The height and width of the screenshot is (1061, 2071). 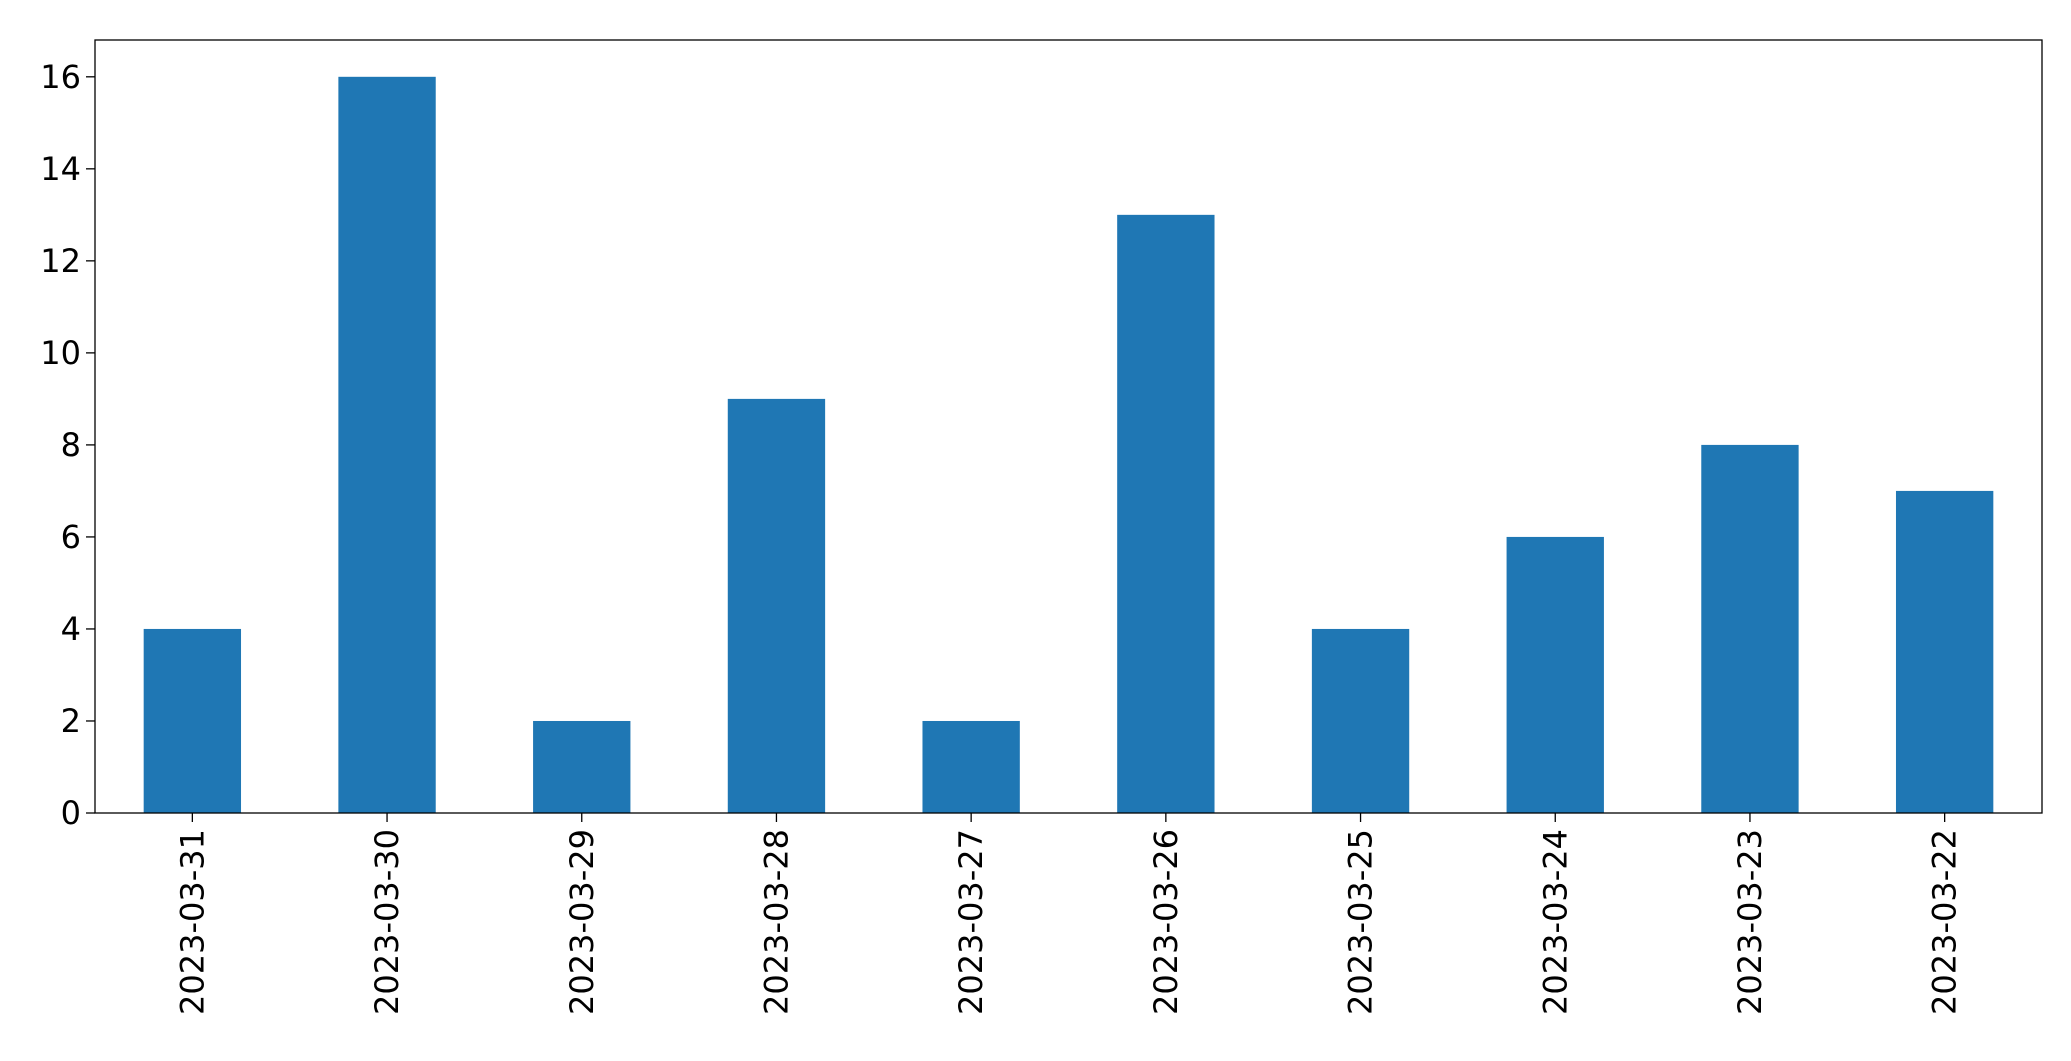 I want to click on y-axis: 0 2 4 6 8 10 12 14 16, so click(x=67, y=445).